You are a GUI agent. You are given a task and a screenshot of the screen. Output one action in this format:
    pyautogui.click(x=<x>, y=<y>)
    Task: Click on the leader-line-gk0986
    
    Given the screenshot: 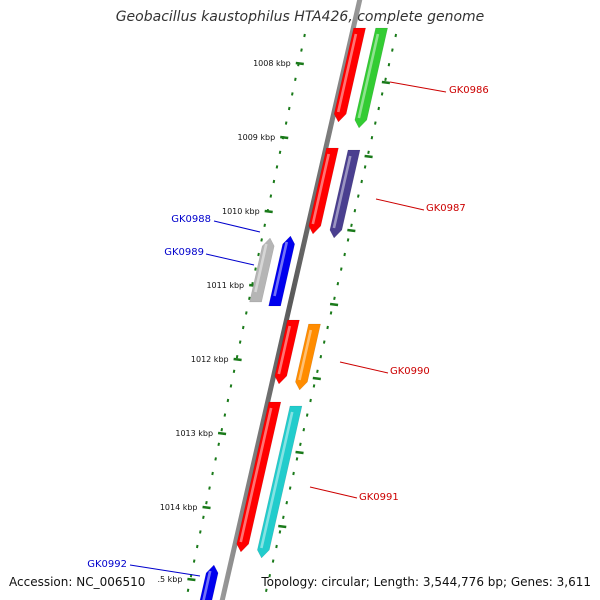 What is the action you would take?
    pyautogui.click(x=418, y=87)
    